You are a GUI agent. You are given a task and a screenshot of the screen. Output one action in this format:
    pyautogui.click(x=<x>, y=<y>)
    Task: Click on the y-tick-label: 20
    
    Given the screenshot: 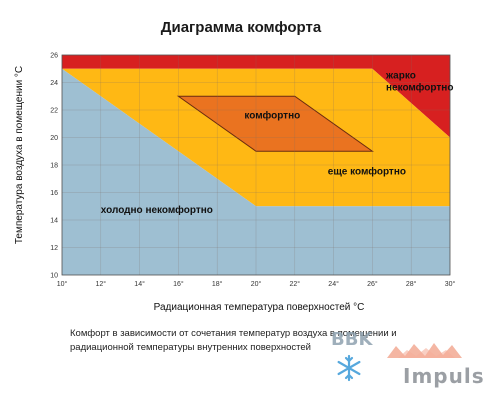 What is the action you would take?
    pyautogui.click(x=54, y=138)
    